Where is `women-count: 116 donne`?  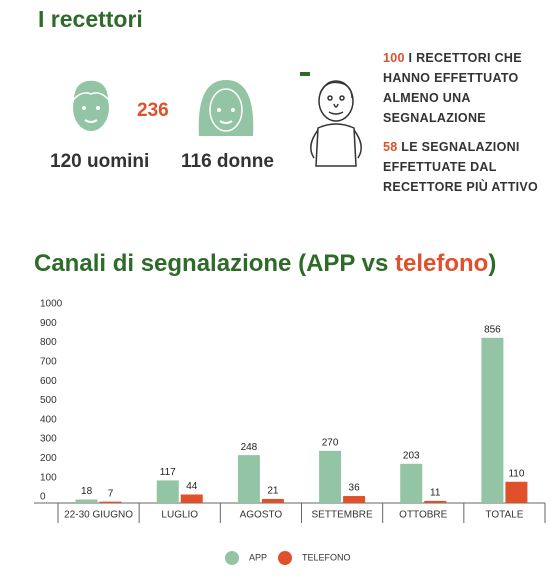 women-count: 116 donne is located at coordinates (227, 161).